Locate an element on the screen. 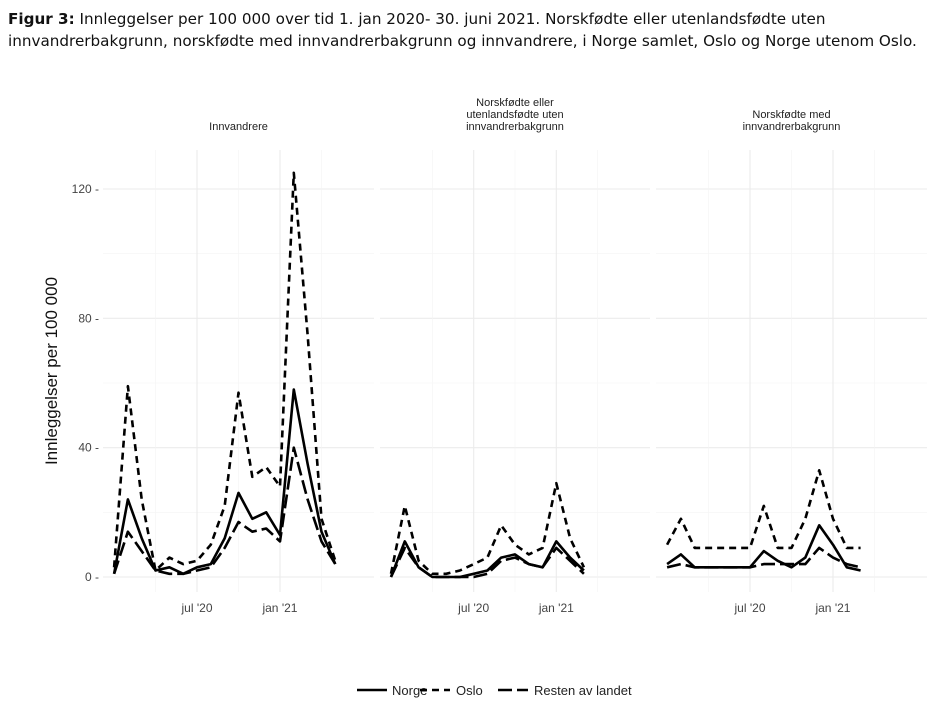 The height and width of the screenshot is (720, 942). y-tick-label: 120 - is located at coordinates (85, 189).